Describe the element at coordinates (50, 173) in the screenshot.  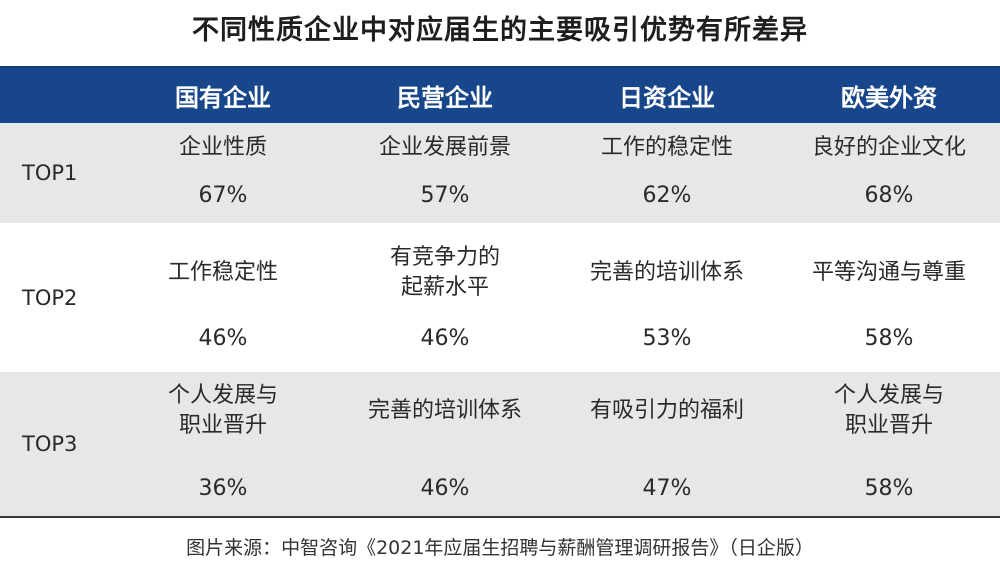
I see `rank-label: TOP1` at that location.